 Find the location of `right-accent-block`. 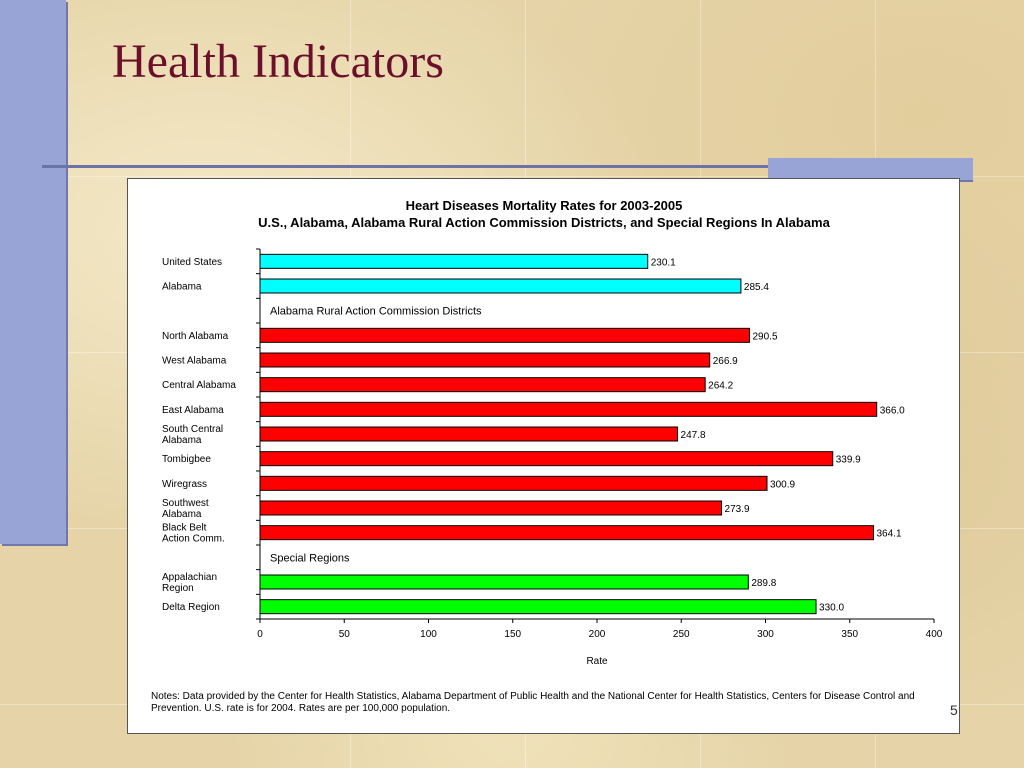

right-accent-block is located at coordinates (870, 169).